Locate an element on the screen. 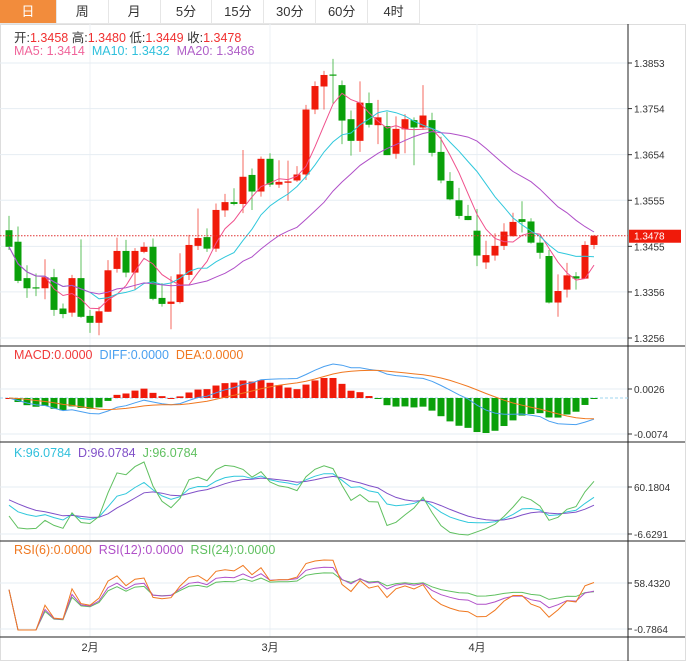 The height and width of the screenshot is (667, 687). diff-line is located at coordinates (301, 394).